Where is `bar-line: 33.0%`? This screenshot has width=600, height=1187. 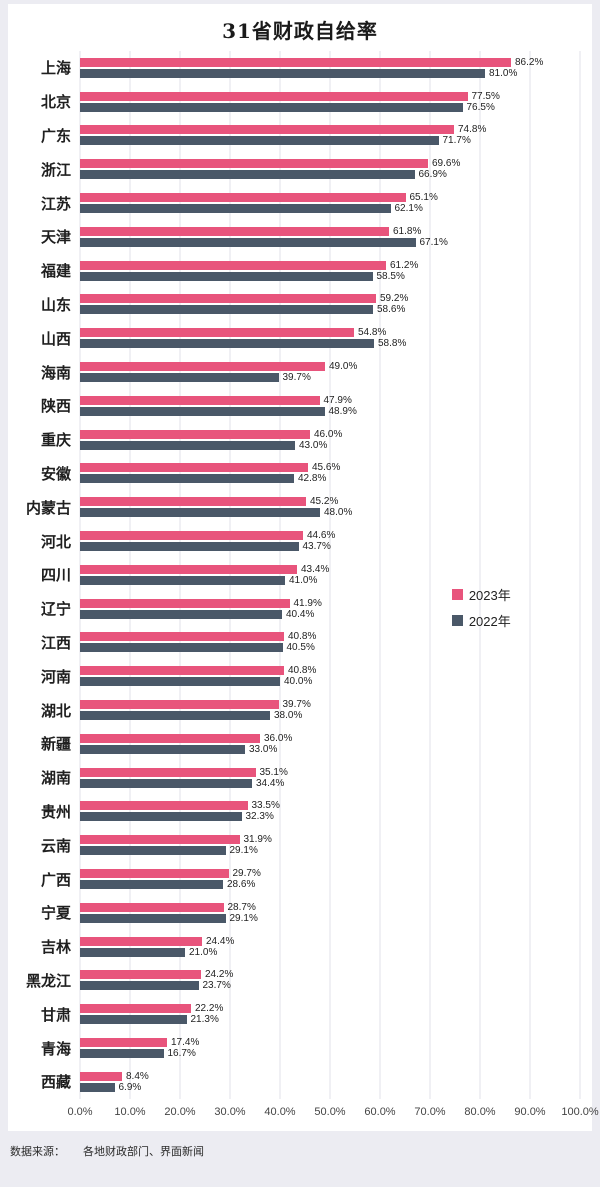
bar-line: 33.0% is located at coordinates (330, 749).